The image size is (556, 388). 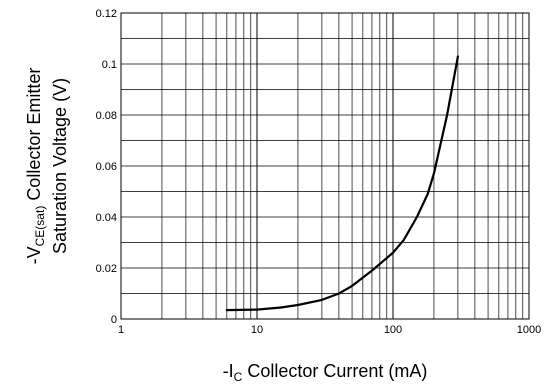 I want to click on y-tick-label: 0.02, so click(x=106, y=269).